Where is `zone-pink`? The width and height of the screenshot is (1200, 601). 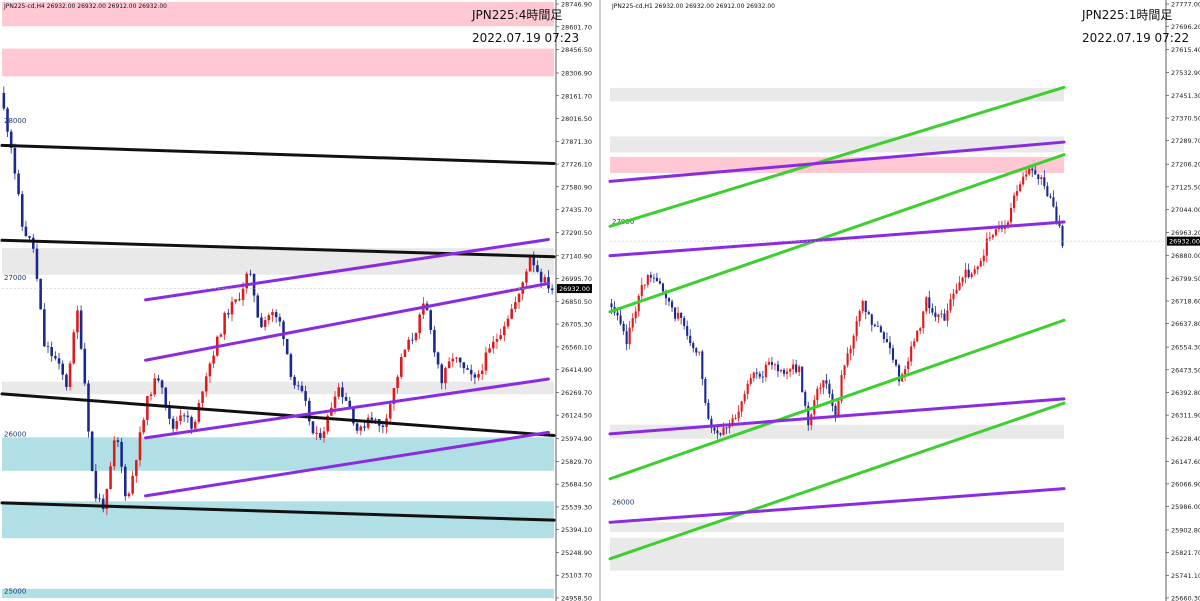 zone-pink is located at coordinates (837, 164).